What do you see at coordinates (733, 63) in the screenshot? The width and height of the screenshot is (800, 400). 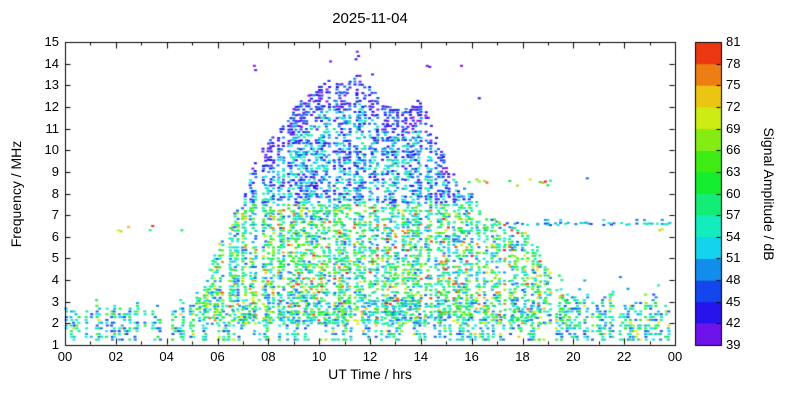 I see `colorbar-tick-label: 78` at bounding box center [733, 63].